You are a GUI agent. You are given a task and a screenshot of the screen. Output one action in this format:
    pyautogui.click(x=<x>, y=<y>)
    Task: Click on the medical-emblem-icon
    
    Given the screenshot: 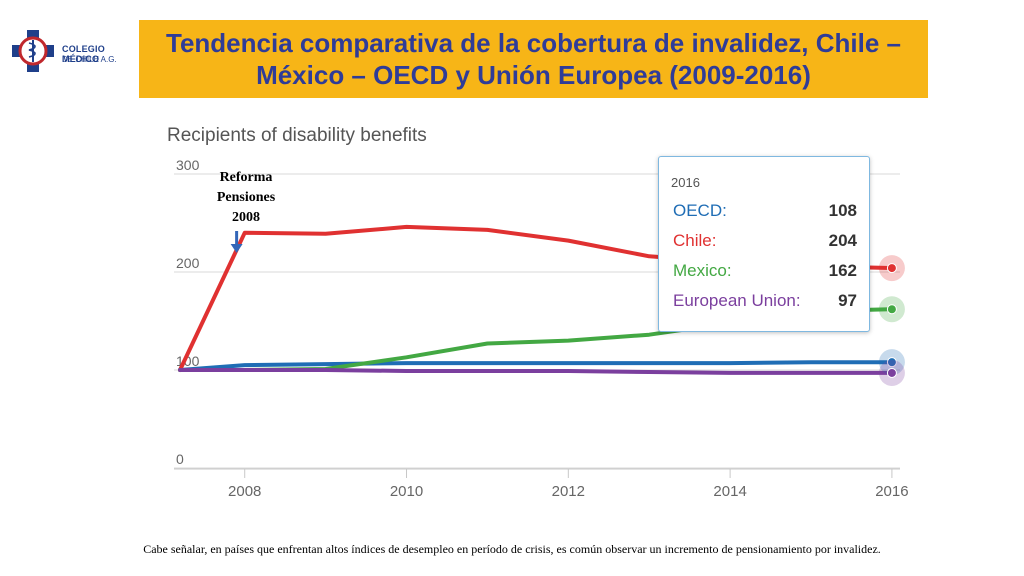 What is the action you would take?
    pyautogui.click(x=33, y=51)
    